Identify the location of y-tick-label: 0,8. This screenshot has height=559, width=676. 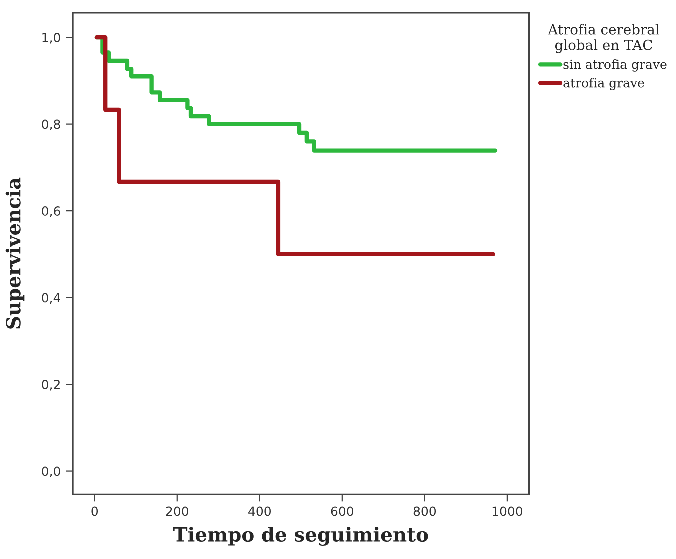
(51, 125).